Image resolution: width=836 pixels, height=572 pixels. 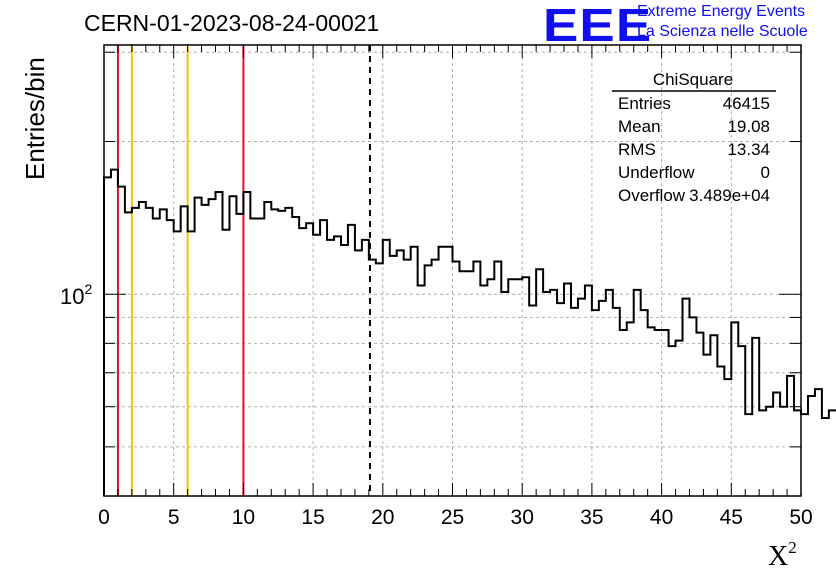 What do you see at coordinates (76, 295) in the screenshot?
I see `y-tick-label: 102` at bounding box center [76, 295].